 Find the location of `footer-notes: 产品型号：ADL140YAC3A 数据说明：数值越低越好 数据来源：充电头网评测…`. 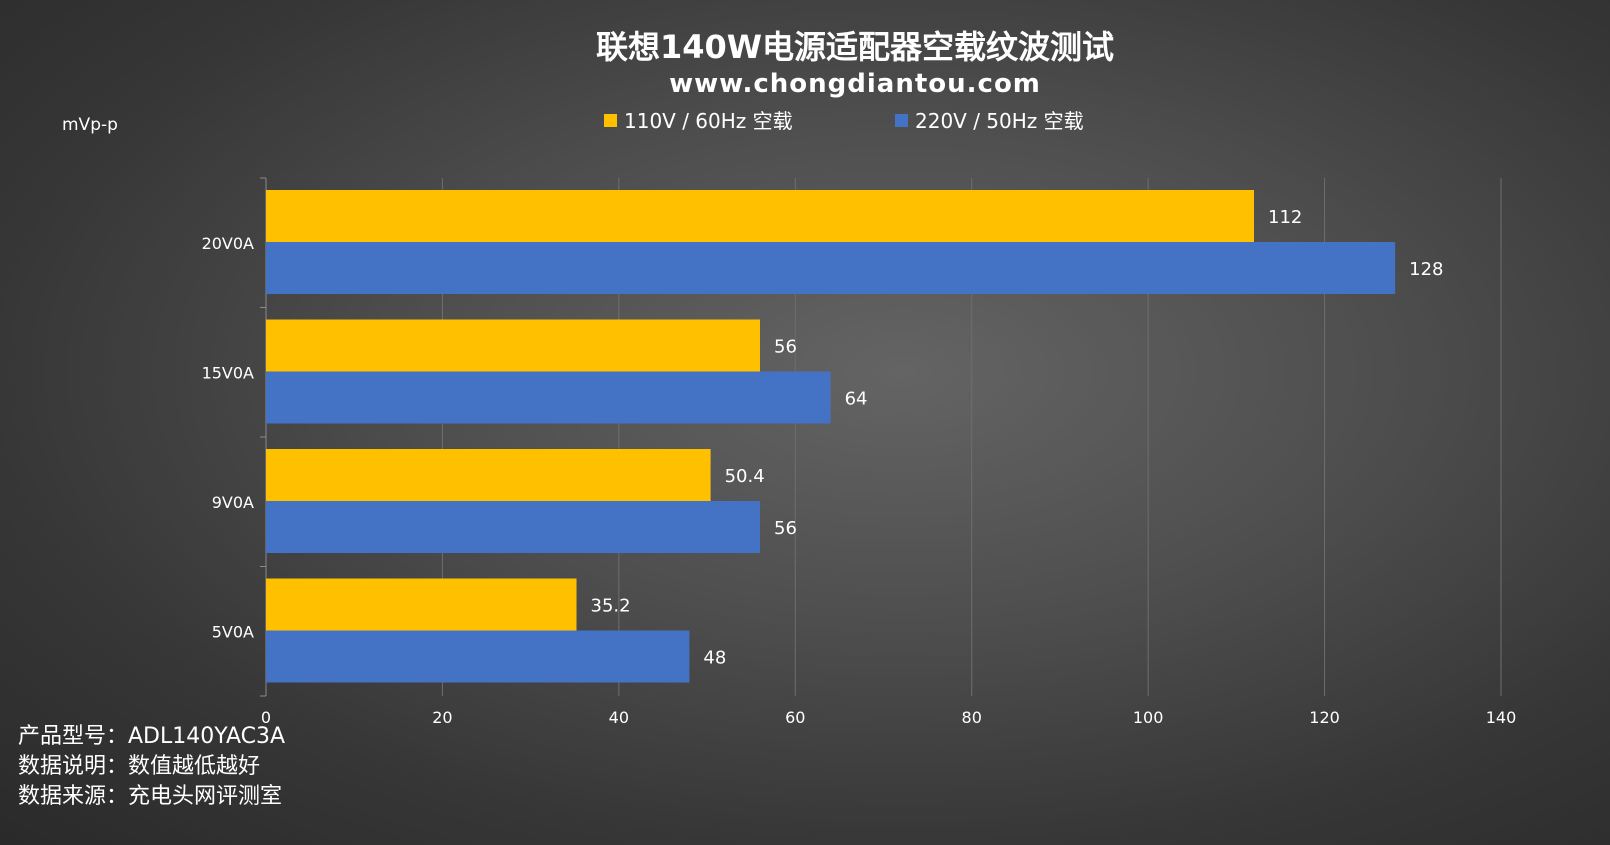

footer-notes: 产品型号：ADL140YAC3A 数据说明：数值越低越好 数据来源：充电头网评测… is located at coordinates (151, 767).